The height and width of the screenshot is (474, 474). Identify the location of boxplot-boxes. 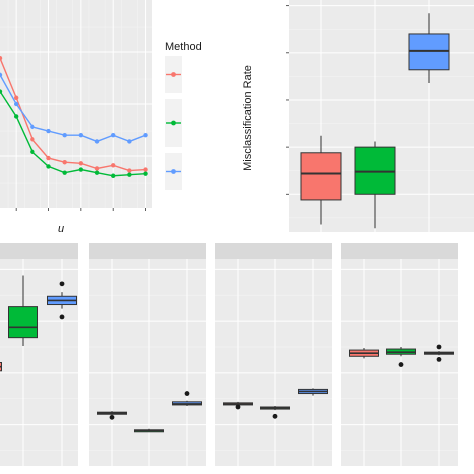
(375, 121).